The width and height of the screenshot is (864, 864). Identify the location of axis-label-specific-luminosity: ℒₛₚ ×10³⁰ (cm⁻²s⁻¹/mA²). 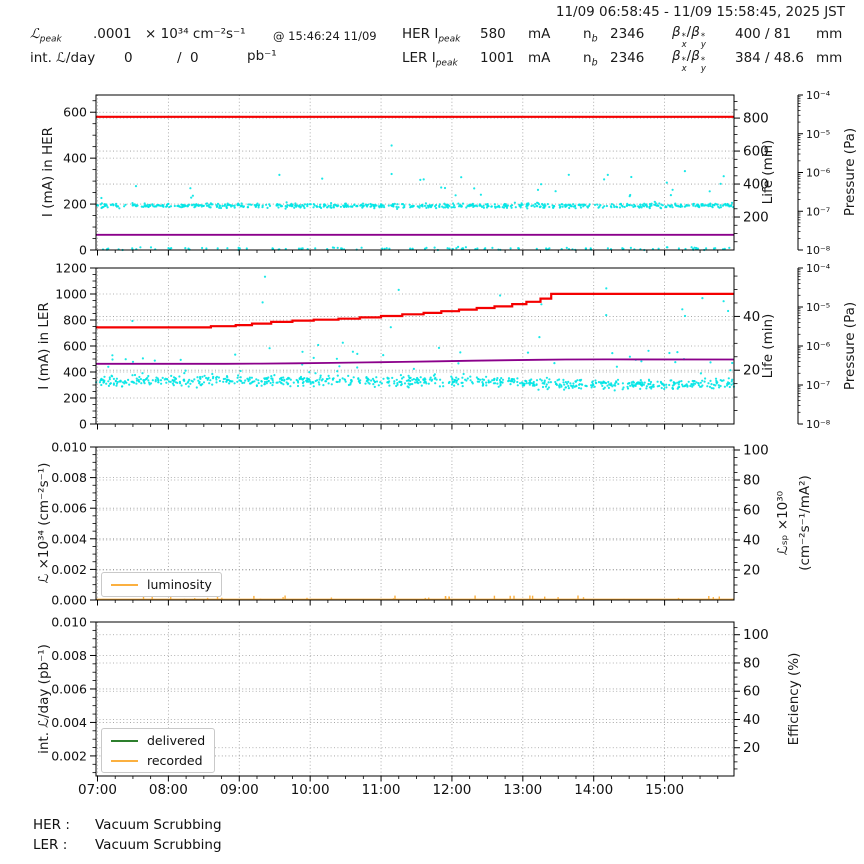
(794, 523).